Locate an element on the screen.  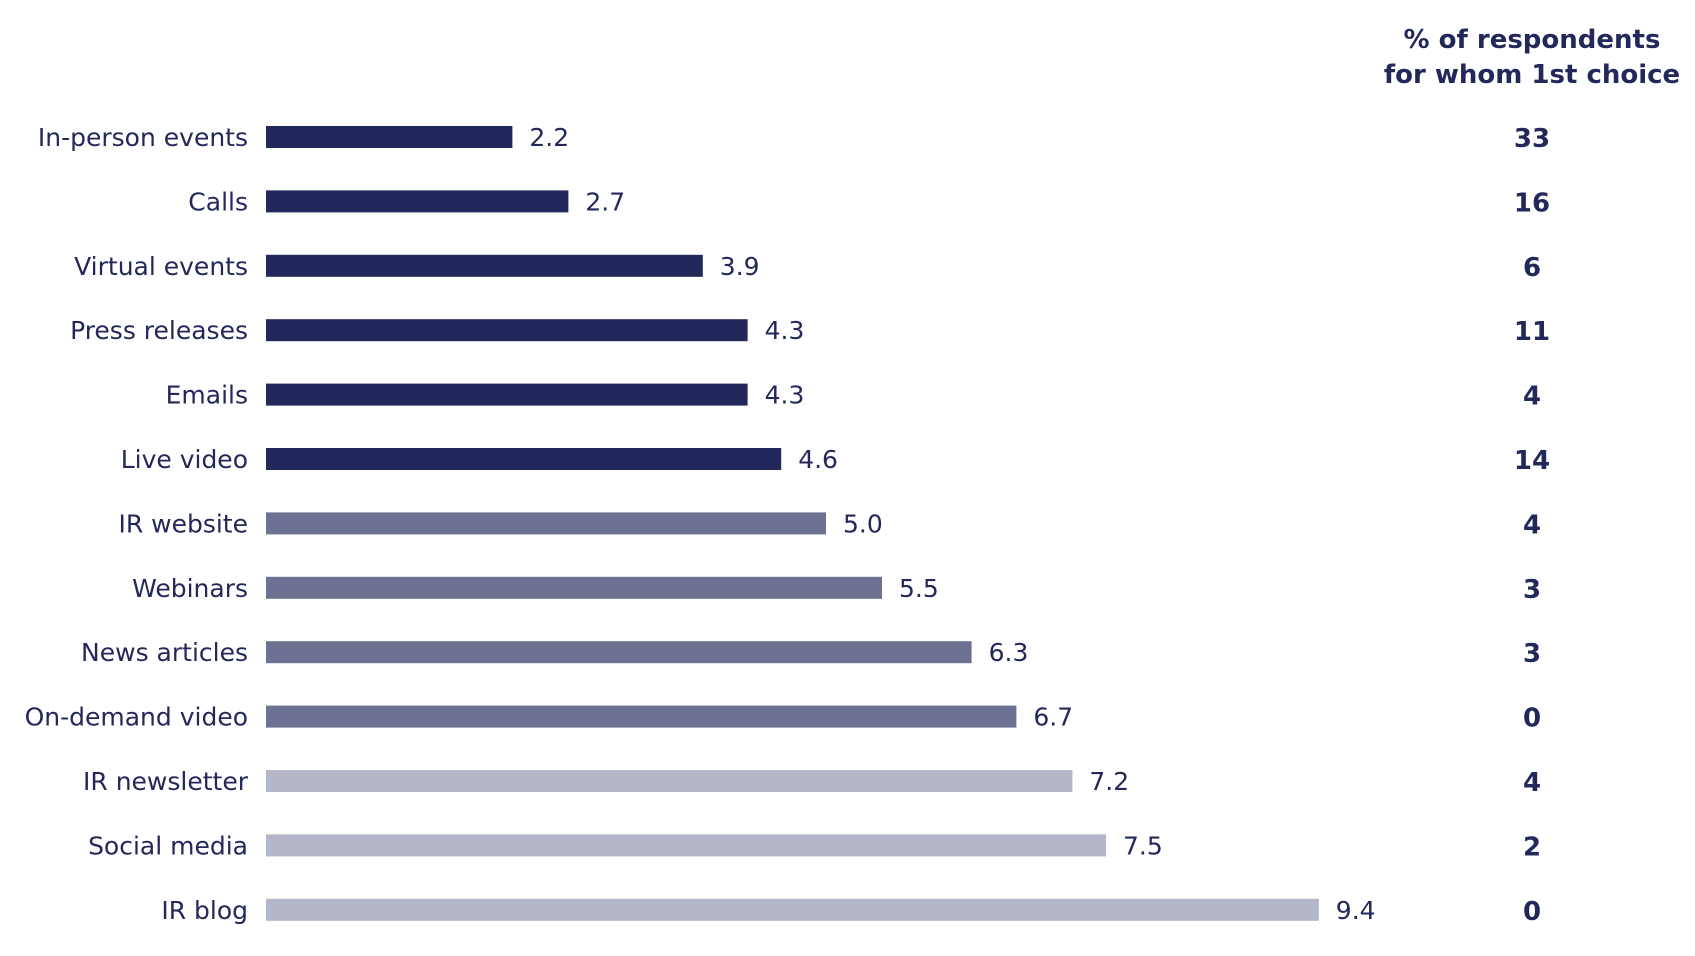
category-label: News articles is located at coordinates (164, 652).